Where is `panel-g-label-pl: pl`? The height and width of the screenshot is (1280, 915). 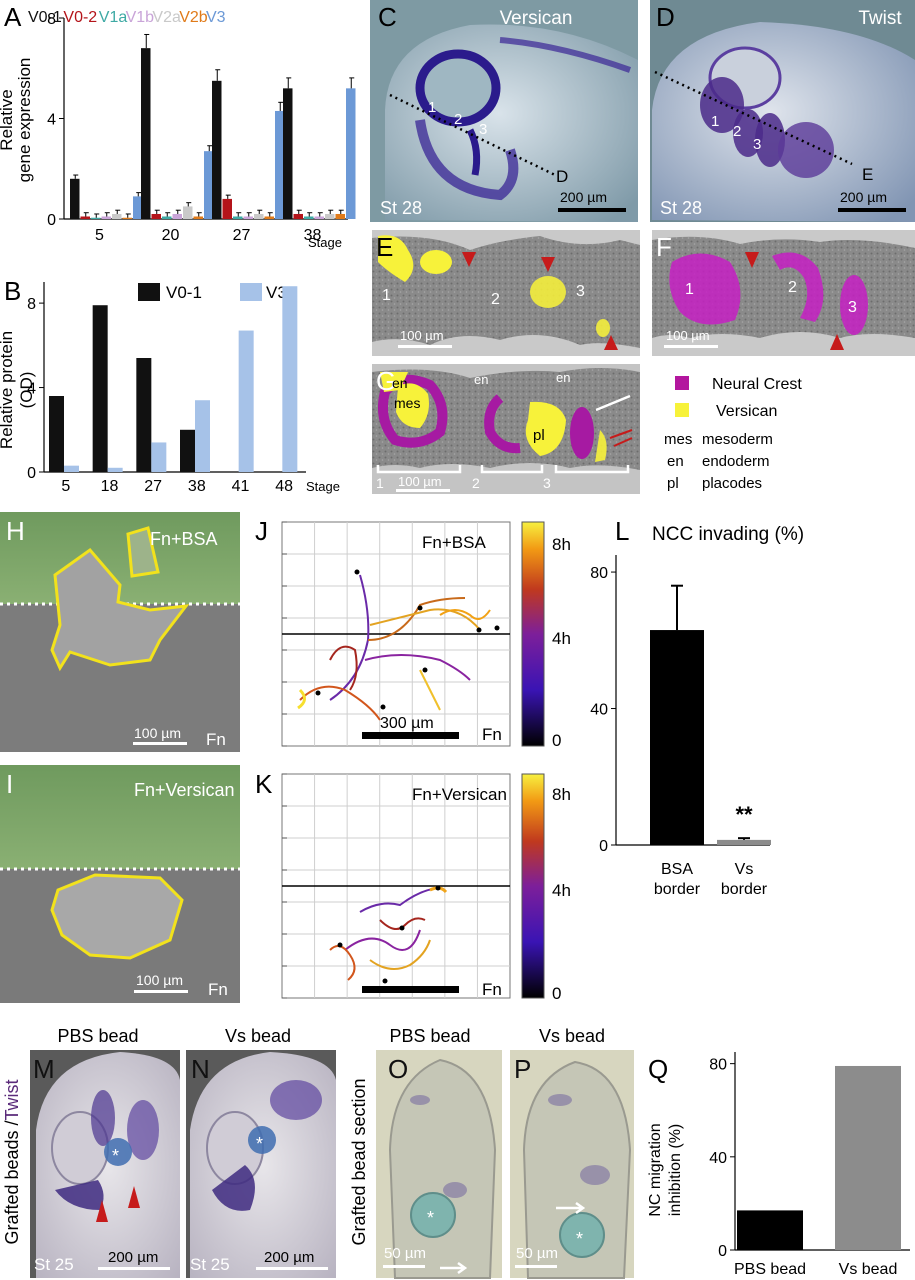
panel-g-label-pl: pl is located at coordinates (539, 435).